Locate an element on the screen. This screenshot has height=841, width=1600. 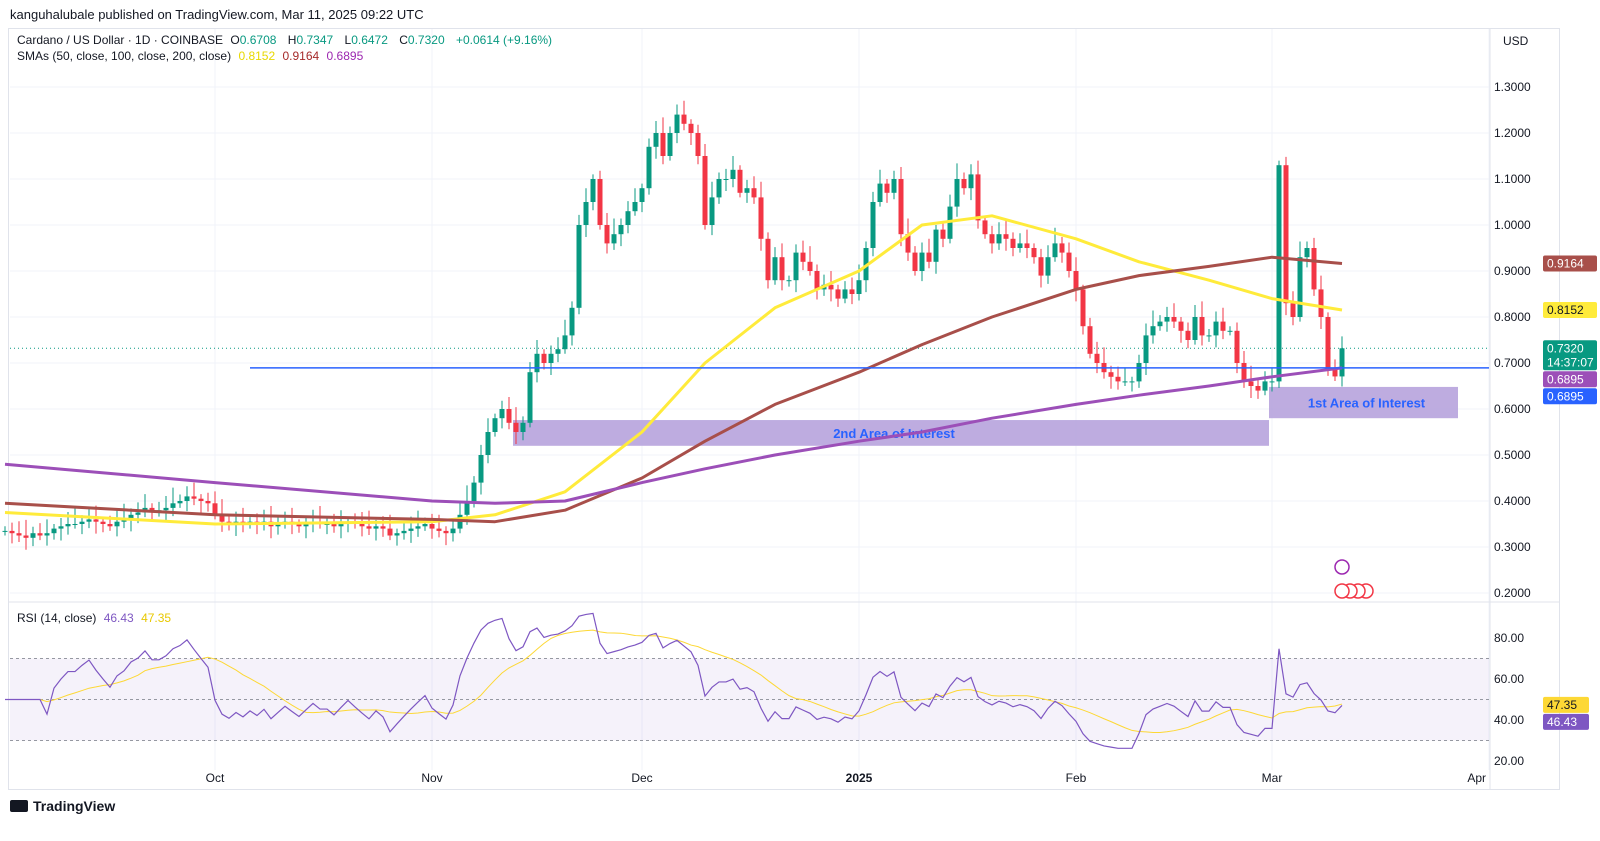
sma-line-sma200 is located at coordinates (673, 435).